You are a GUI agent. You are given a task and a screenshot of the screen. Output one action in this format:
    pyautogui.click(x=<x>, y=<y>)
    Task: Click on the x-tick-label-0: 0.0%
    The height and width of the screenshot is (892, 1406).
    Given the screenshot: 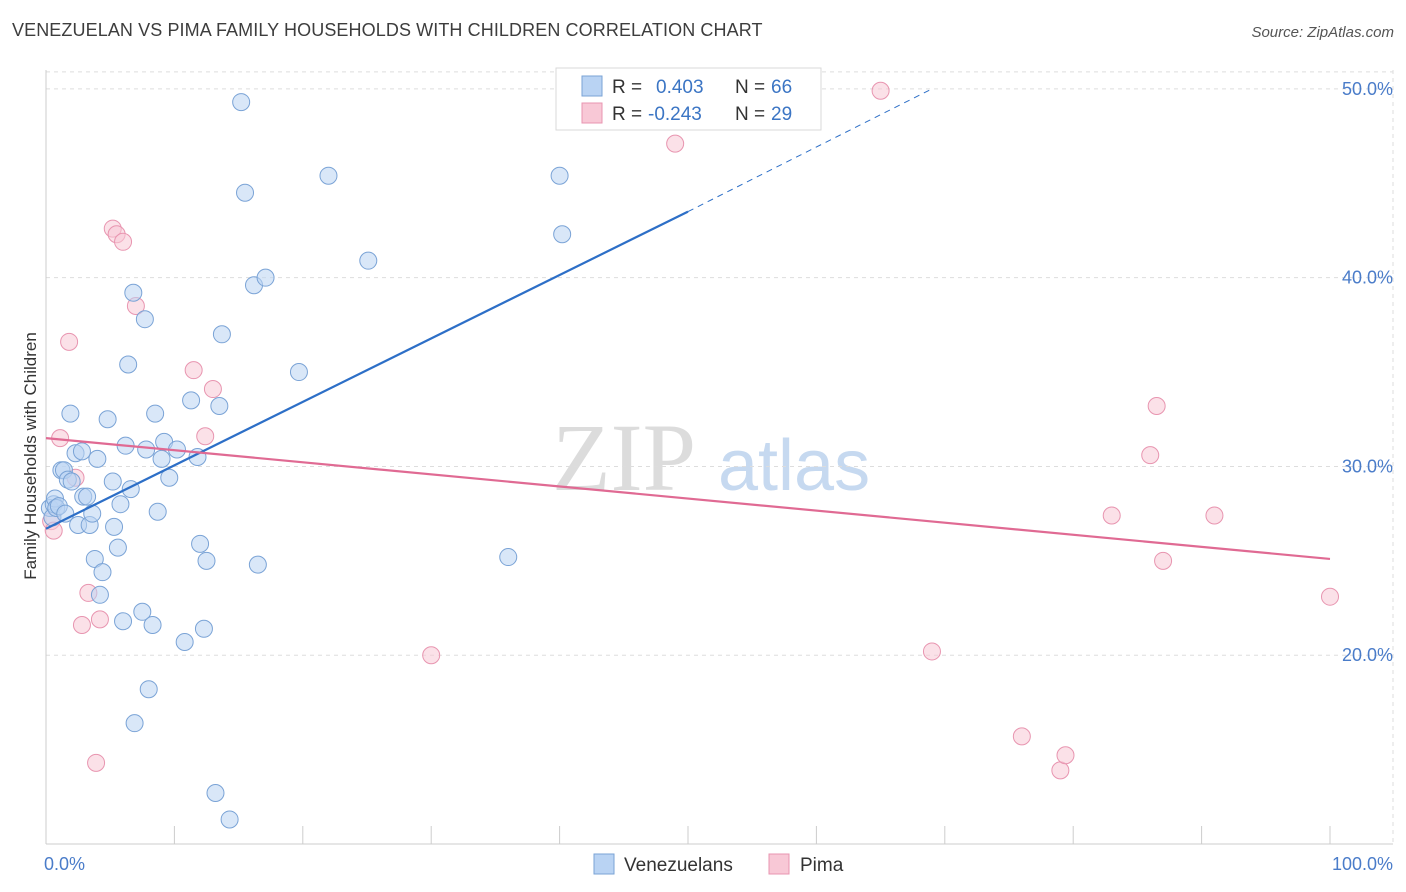 What is the action you would take?
    pyautogui.click(x=64, y=864)
    